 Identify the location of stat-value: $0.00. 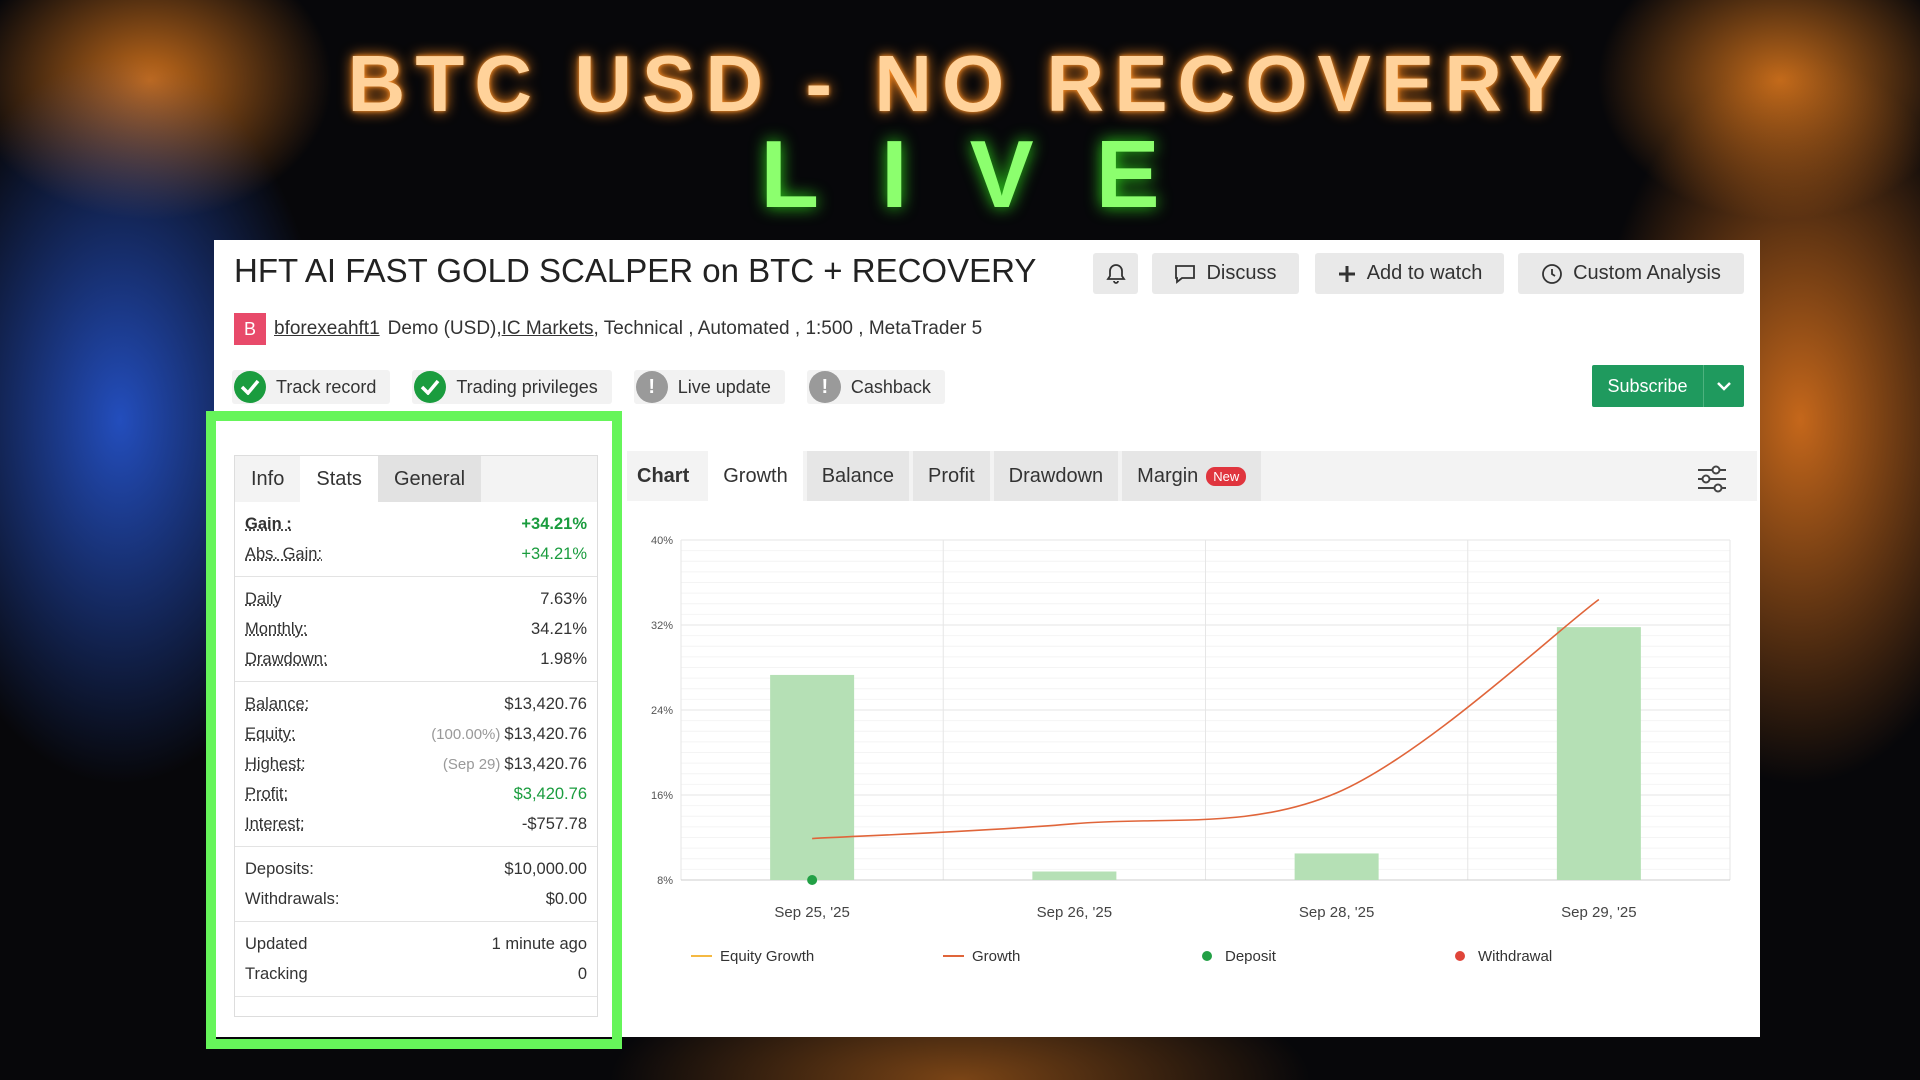
(566, 898).